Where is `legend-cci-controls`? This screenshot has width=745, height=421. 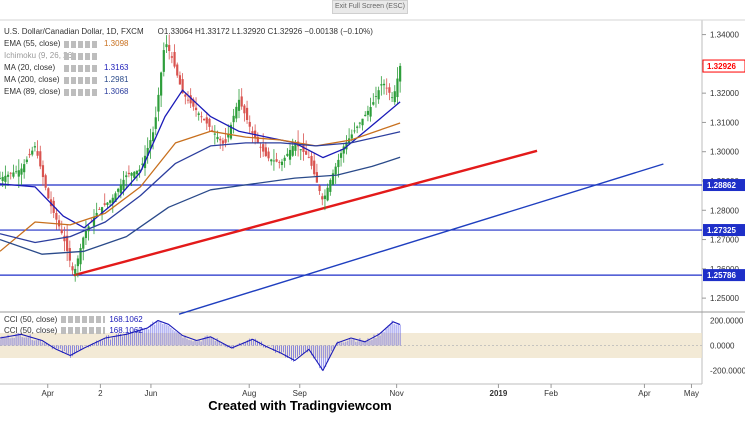
legend-cci-controls is located at coordinates (83, 319).